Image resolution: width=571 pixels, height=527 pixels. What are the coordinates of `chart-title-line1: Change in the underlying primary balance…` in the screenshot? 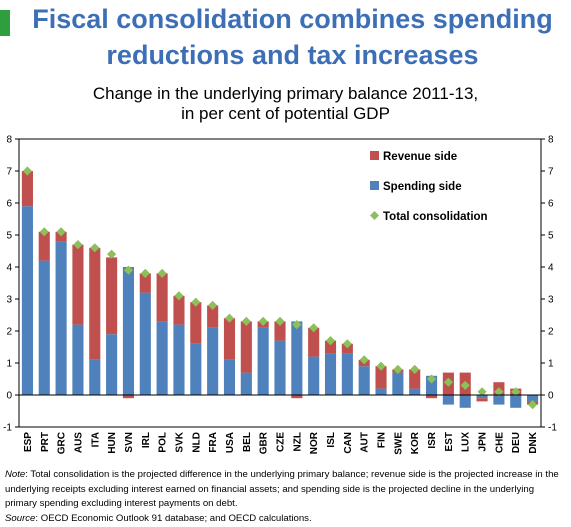 It's located at (285, 93).